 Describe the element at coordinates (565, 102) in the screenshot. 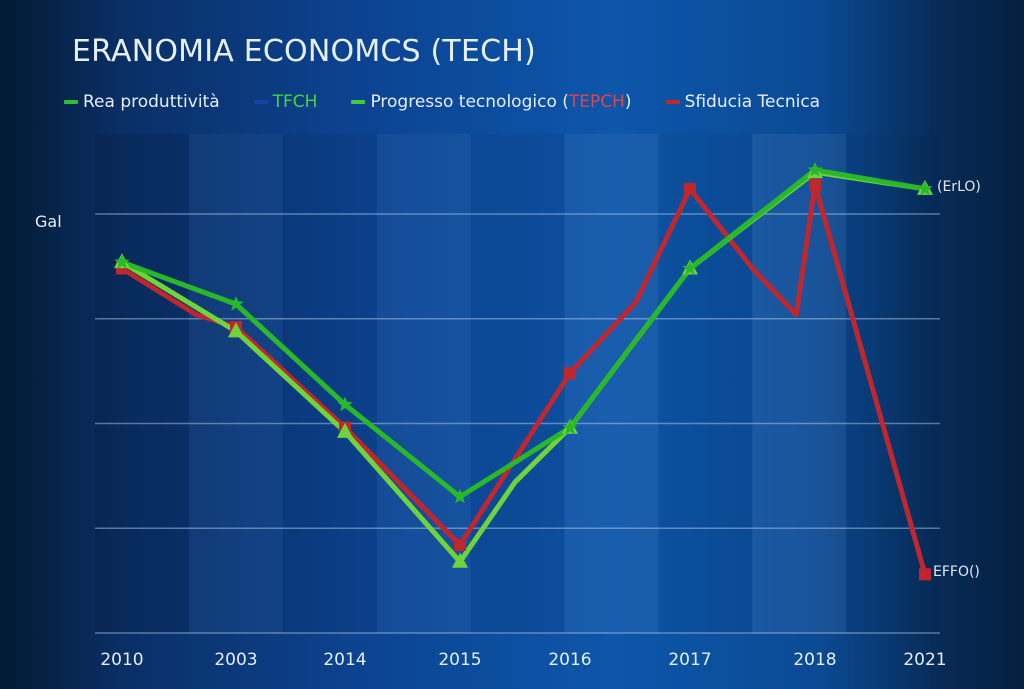

I see `legend-label-paren-open: (` at that location.